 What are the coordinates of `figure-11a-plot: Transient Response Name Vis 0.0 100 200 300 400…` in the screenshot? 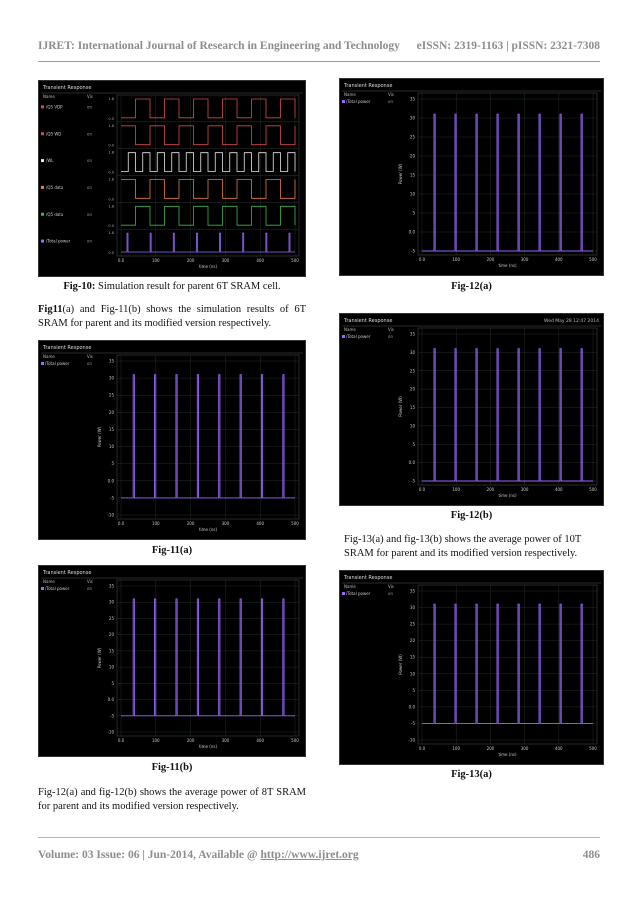 It's located at (172, 440).